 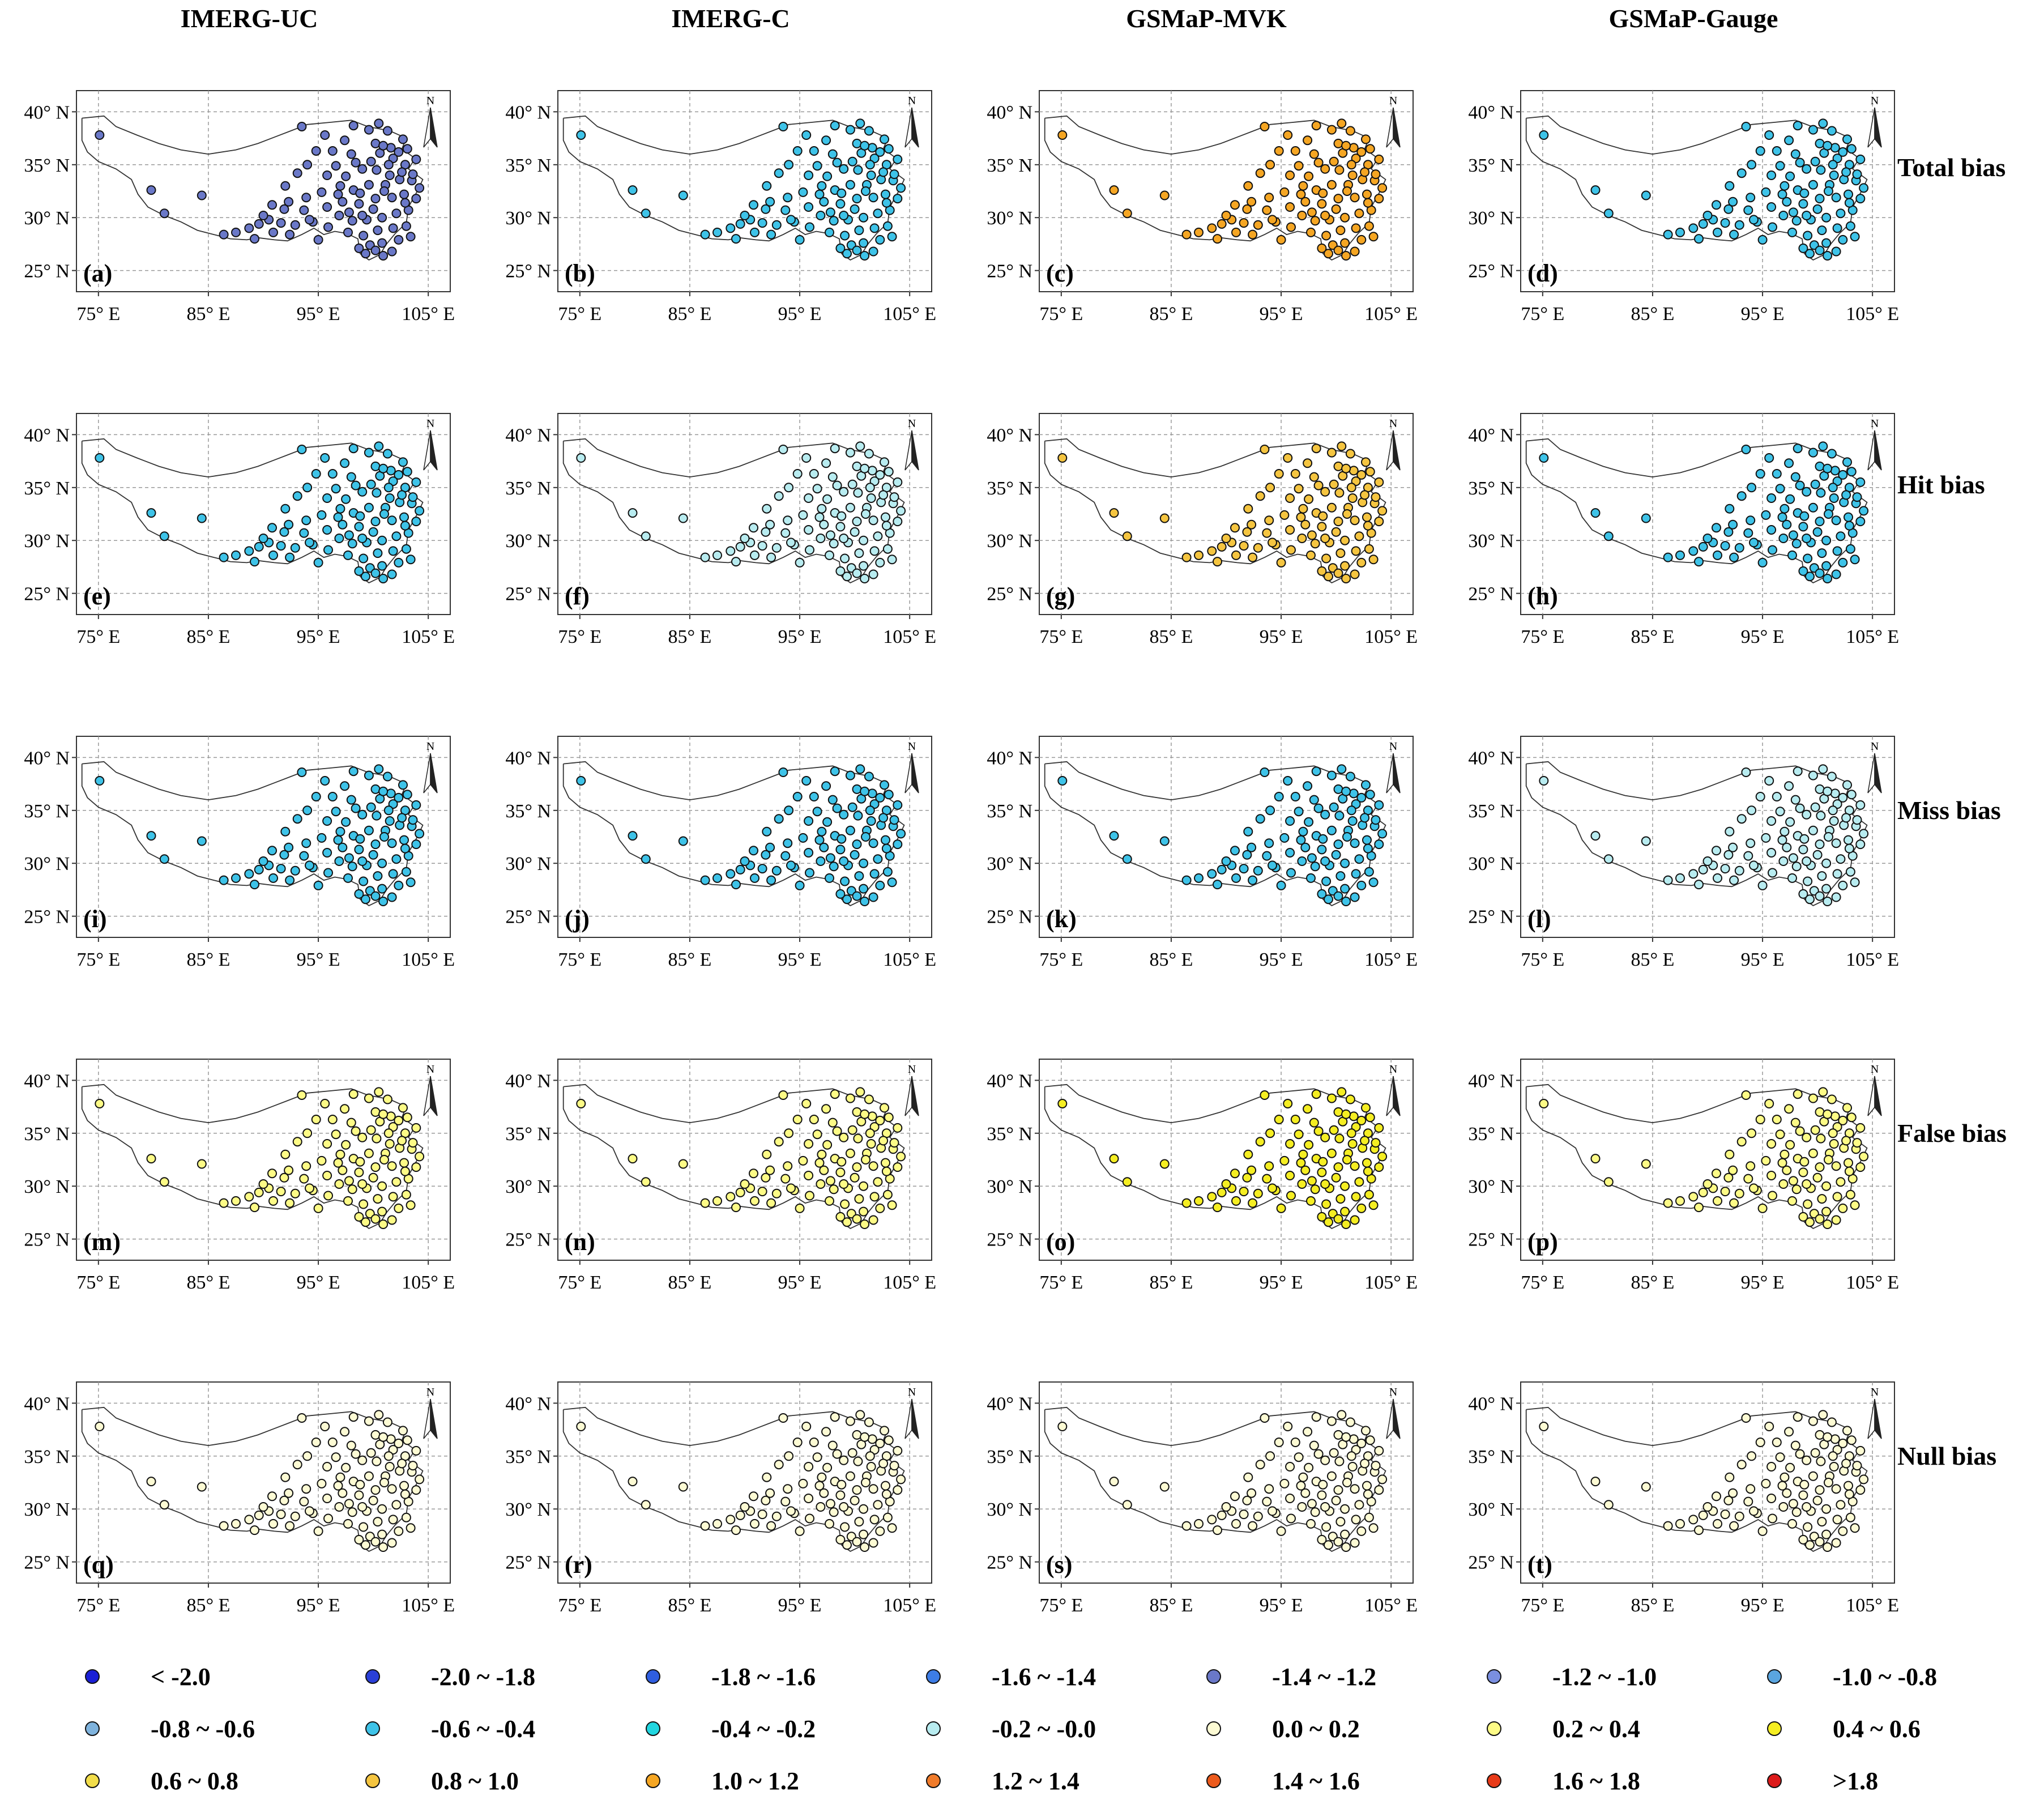 What do you see at coordinates (1316, 1781) in the screenshot?
I see `legend-label: 1.4 ~ 1.6` at bounding box center [1316, 1781].